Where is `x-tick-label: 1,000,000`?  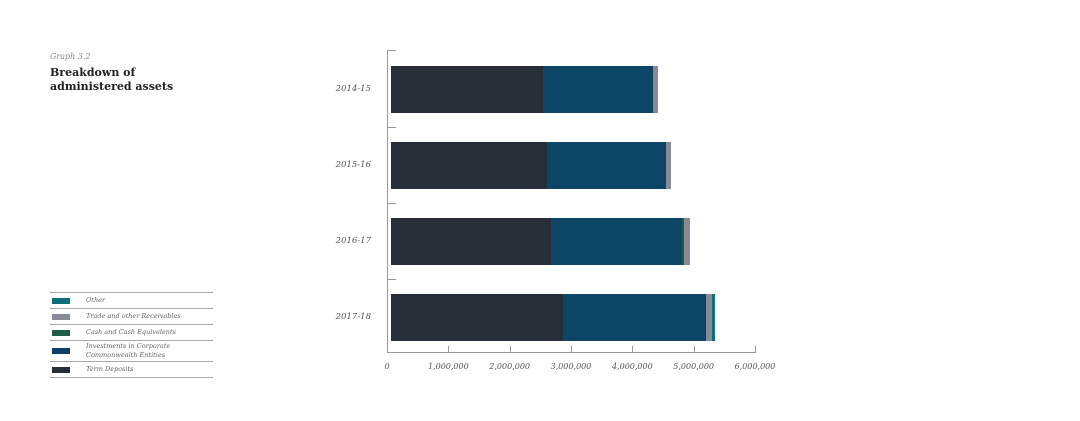
x-tick-label: 1,000,000 is located at coordinates (448, 366).